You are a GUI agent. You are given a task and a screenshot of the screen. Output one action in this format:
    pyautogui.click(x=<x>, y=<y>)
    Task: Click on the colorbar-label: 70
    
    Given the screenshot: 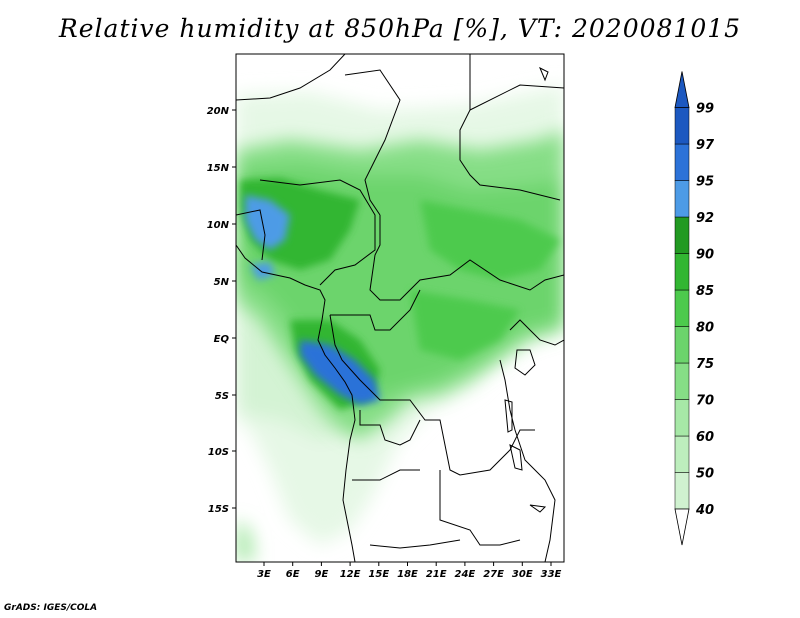 What is the action you would take?
    pyautogui.click(x=705, y=401)
    